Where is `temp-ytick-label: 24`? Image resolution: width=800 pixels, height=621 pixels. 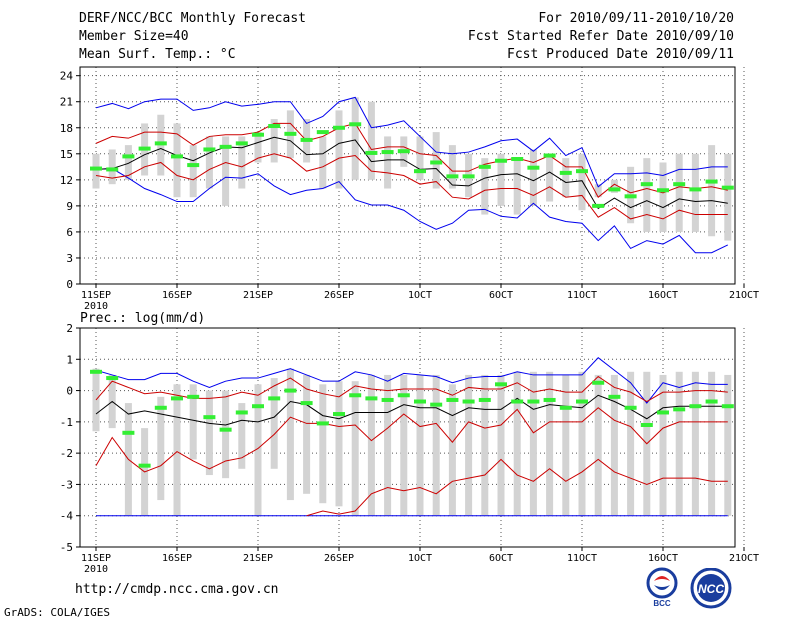
temp-ytick-label: 24 is located at coordinates (67, 76).